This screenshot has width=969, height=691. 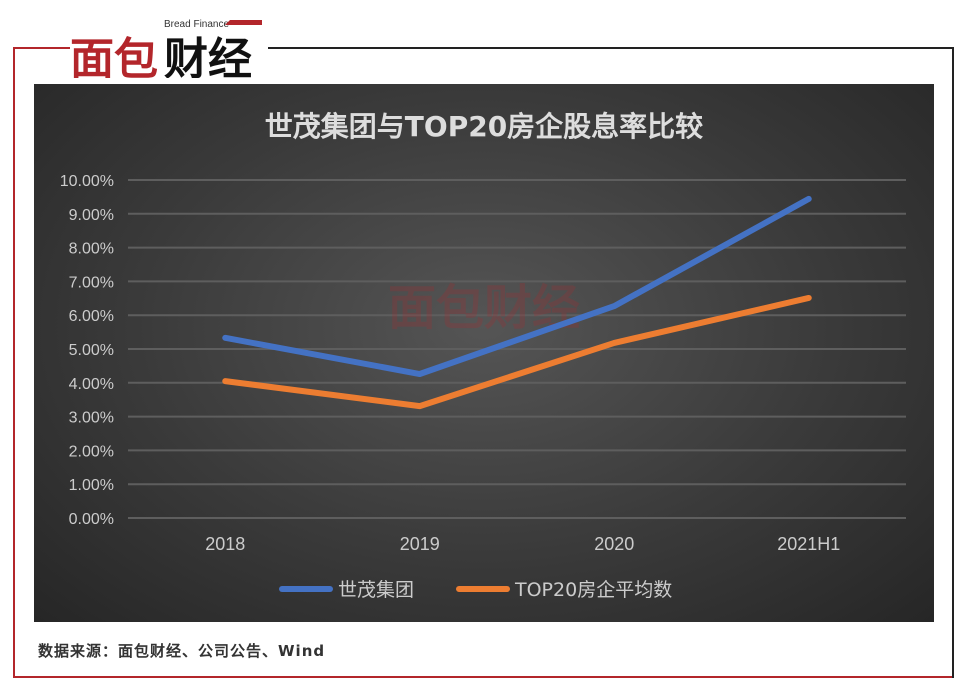 What do you see at coordinates (953, 362) in the screenshot?
I see `frame-right-black` at bounding box center [953, 362].